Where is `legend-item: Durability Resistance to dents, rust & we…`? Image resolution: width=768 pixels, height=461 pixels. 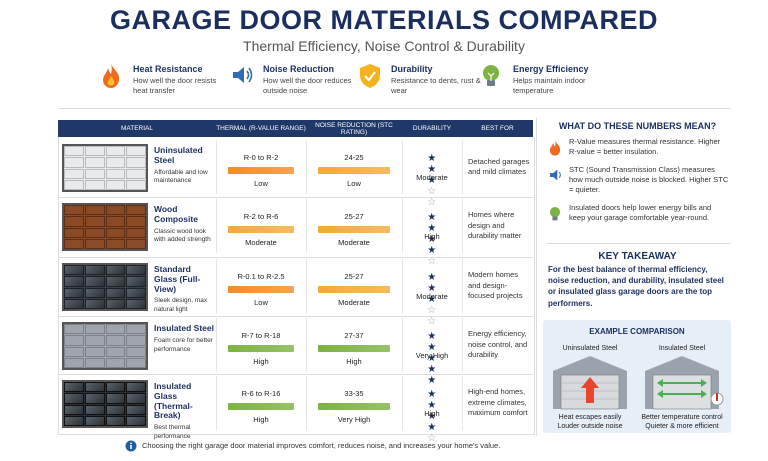 legend-item: Durability Resistance to dents, rust & we… is located at coordinates (440, 80).